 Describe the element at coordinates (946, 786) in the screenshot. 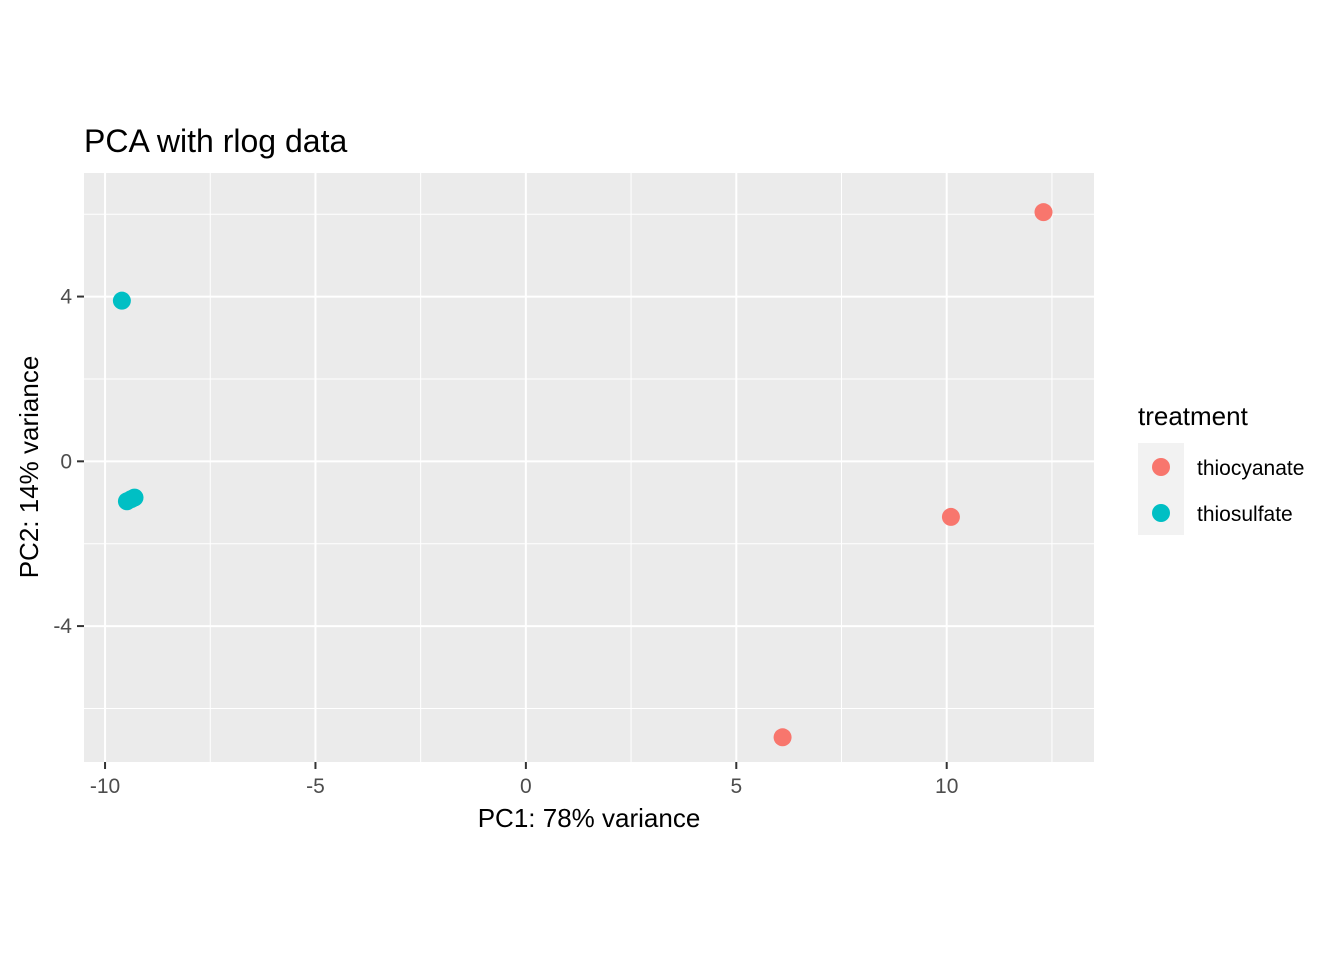

I see `x-tick-label: 10` at that location.